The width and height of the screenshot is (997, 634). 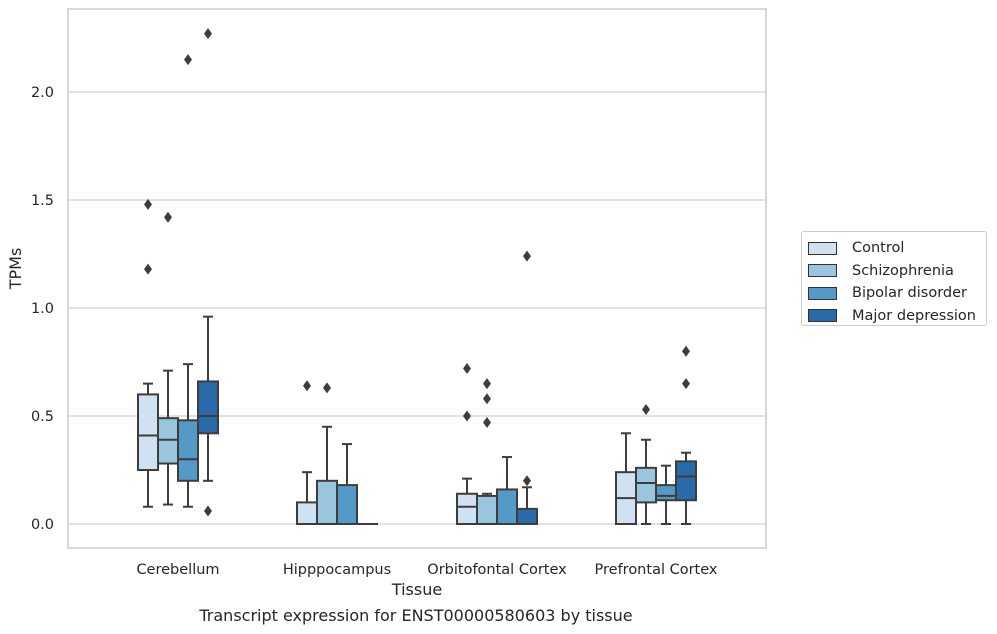 I want to click on legend-item-control: Control, so click(x=897, y=248).